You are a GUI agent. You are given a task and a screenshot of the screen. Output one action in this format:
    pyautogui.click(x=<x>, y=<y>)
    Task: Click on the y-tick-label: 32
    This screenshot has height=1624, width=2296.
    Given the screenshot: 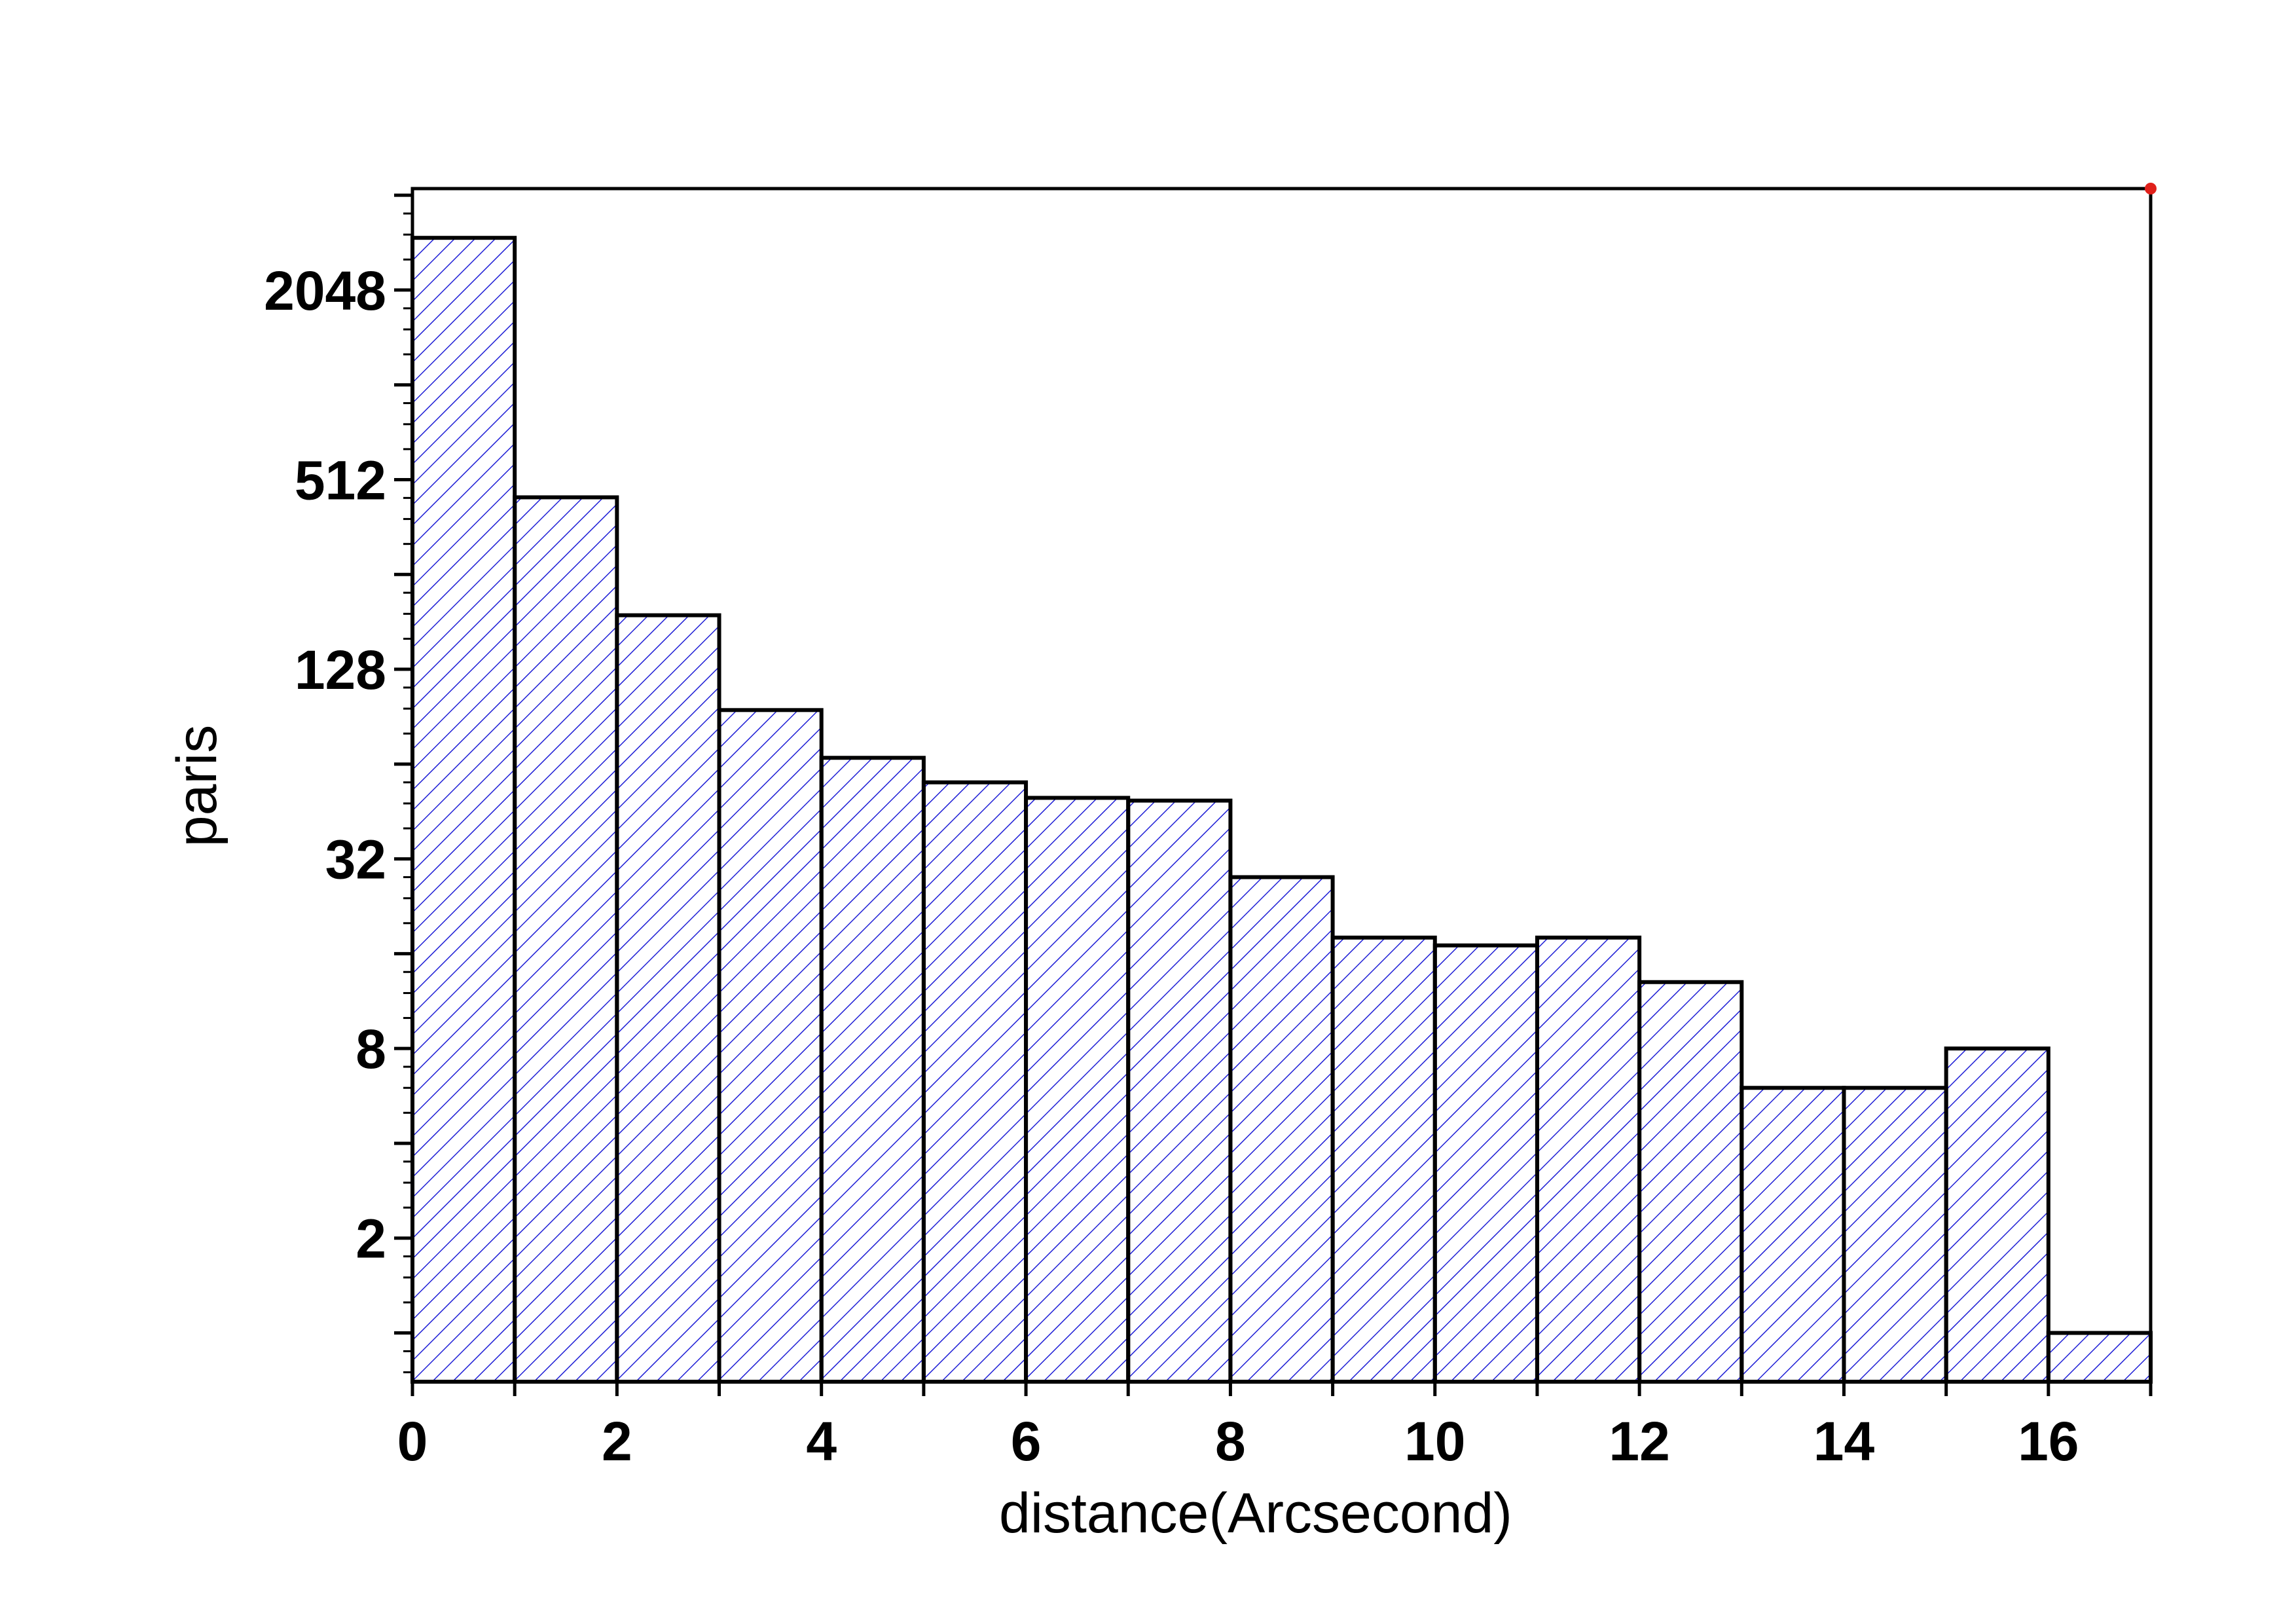 What is the action you would take?
    pyautogui.click(x=355, y=860)
    